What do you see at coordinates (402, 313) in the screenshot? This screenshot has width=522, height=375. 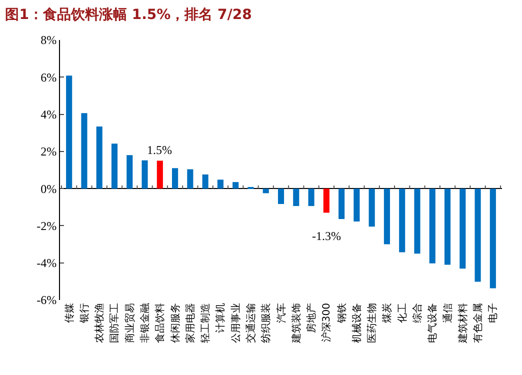 I see `x-tick-label: 化工` at bounding box center [402, 313].